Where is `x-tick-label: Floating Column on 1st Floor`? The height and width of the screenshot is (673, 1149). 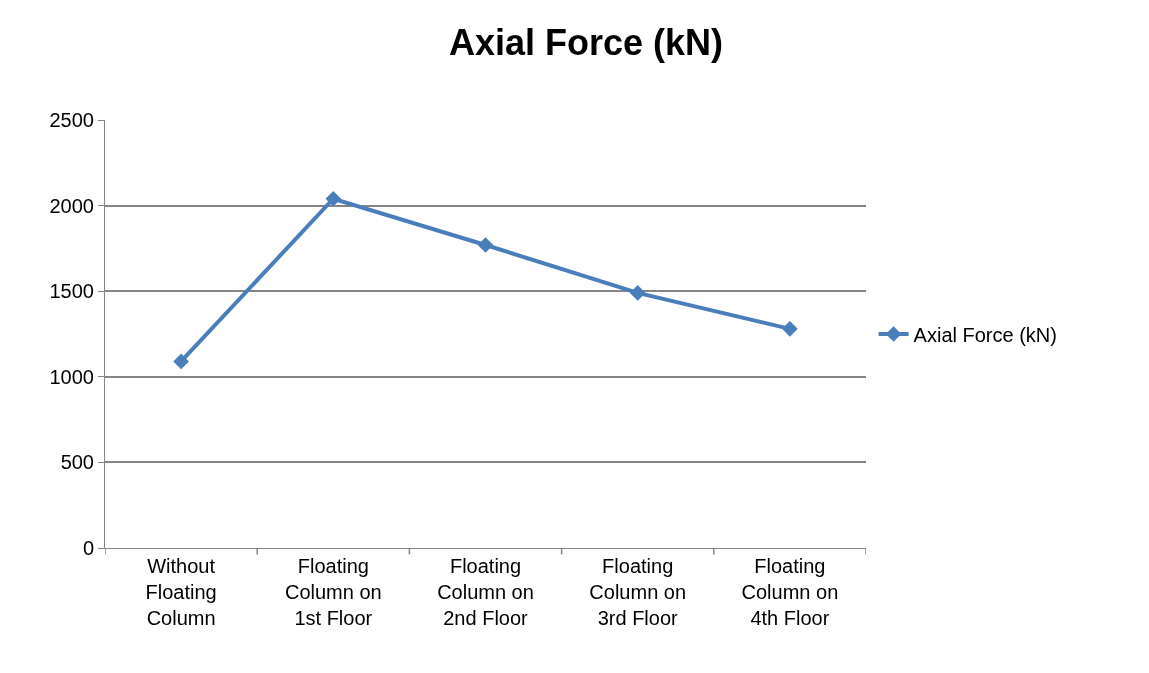
x-tick-label: Floating Column on 1st Floor is located at coordinates (333, 592).